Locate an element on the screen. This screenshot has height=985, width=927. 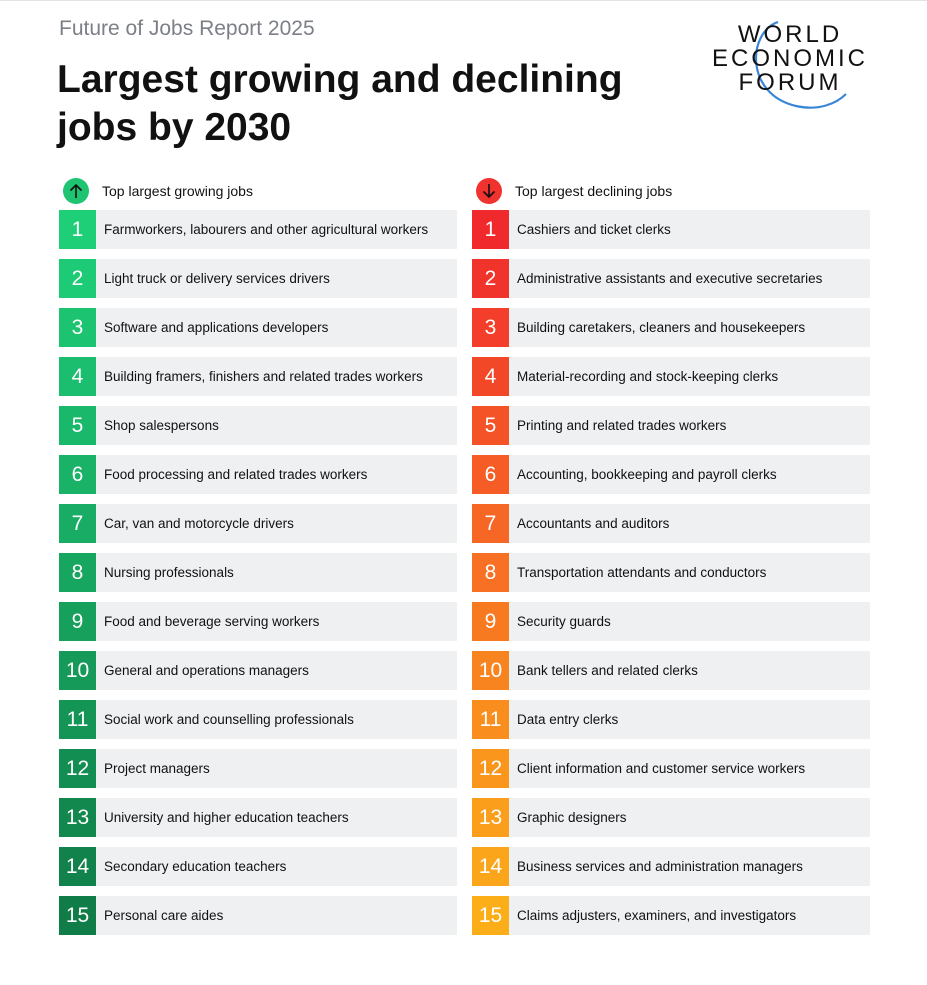
top-divider is located at coordinates (463, 0).